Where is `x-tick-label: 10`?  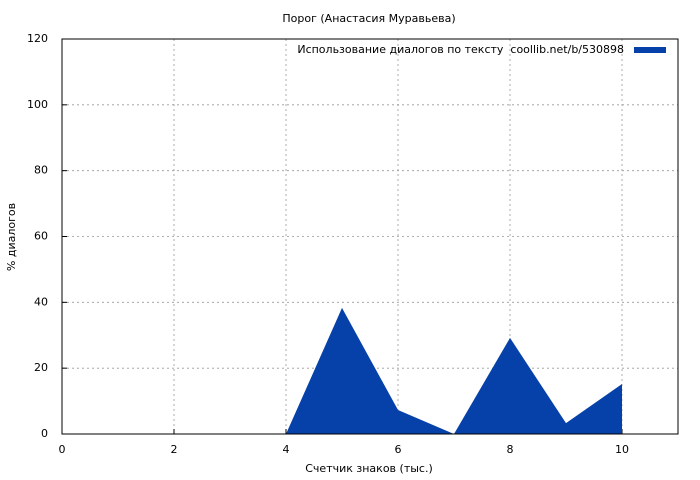 x-tick-label: 10 is located at coordinates (622, 449).